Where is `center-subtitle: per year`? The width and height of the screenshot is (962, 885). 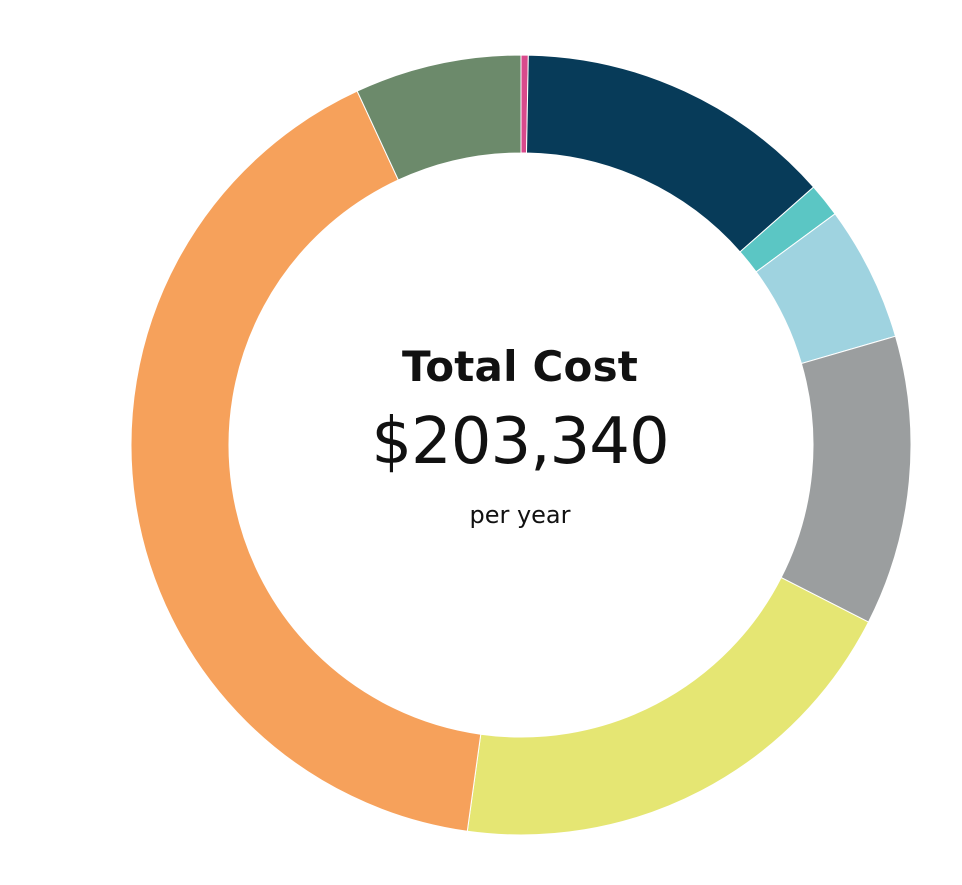
center-subtitle: per year is located at coordinates (520, 515).